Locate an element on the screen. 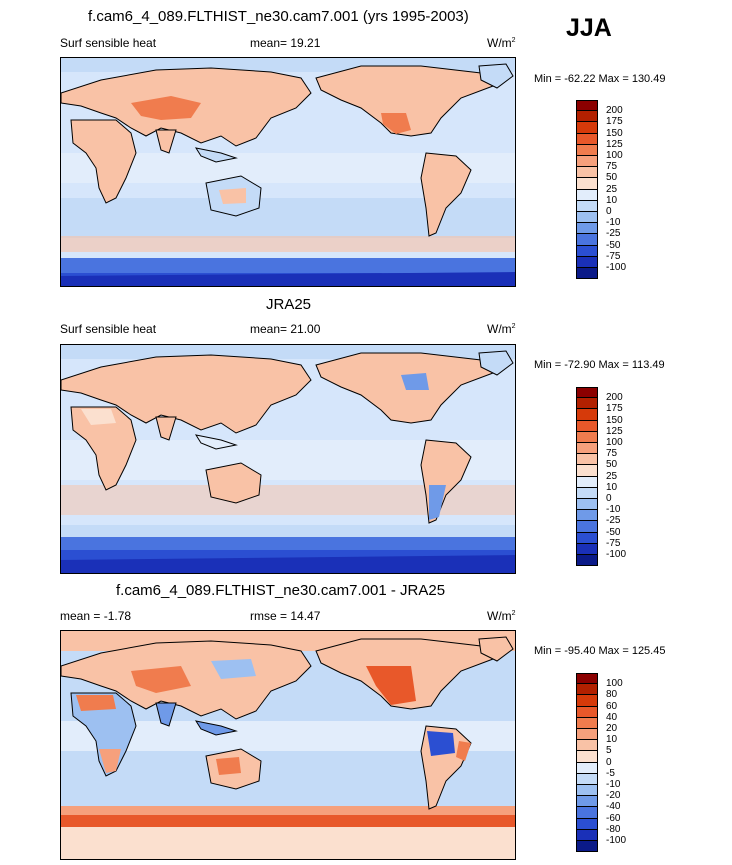  colorbar-tick-label: -20 is located at coordinates (613, 796).